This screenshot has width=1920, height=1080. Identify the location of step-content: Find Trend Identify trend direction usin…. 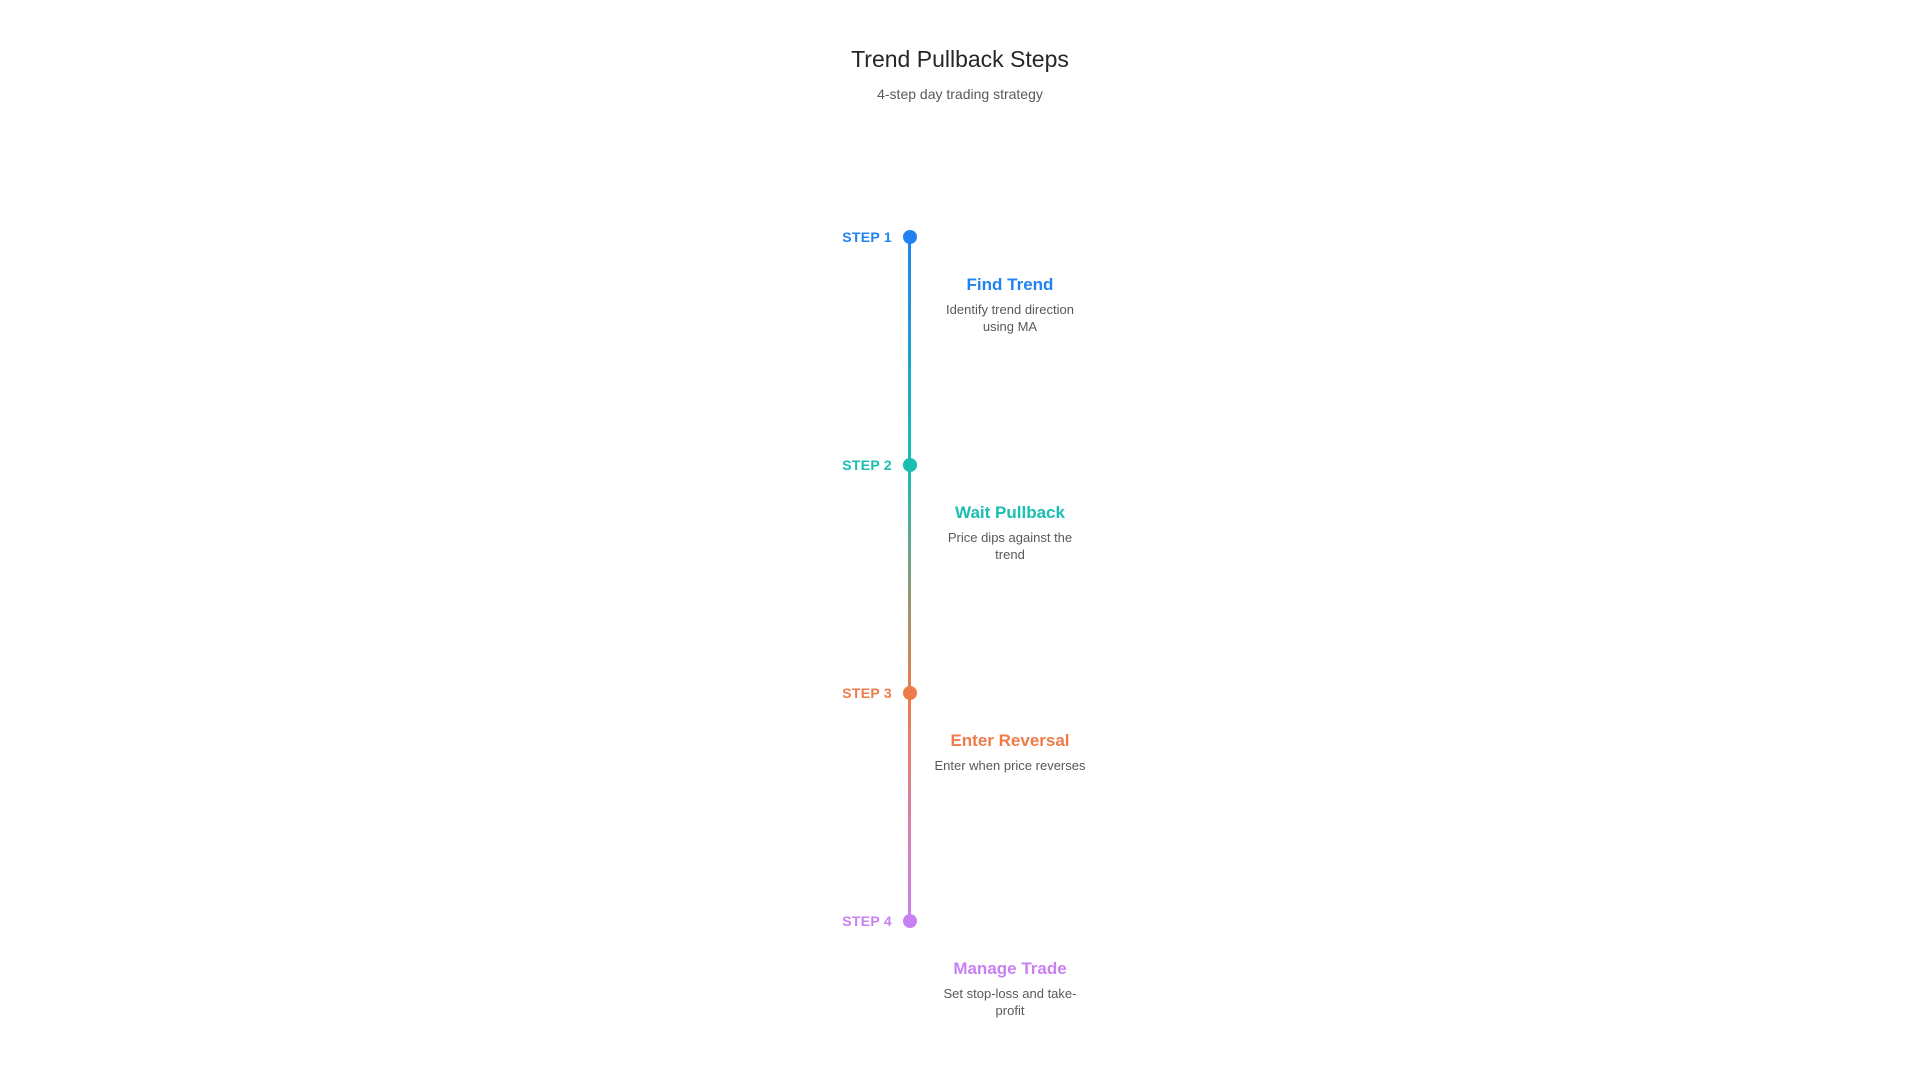
(1010, 305).